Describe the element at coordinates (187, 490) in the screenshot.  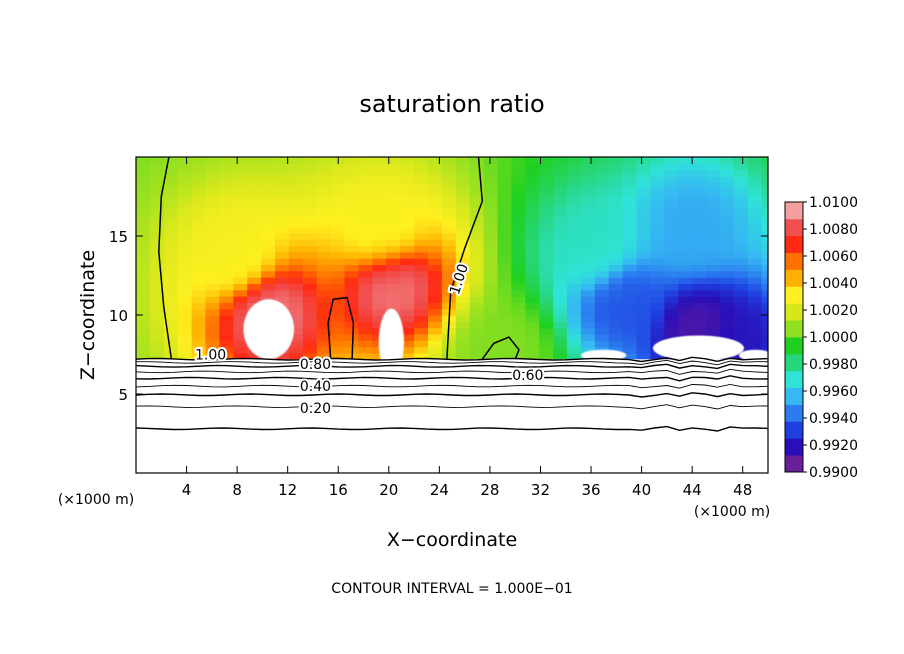
I see `x-tick-label: 4` at that location.